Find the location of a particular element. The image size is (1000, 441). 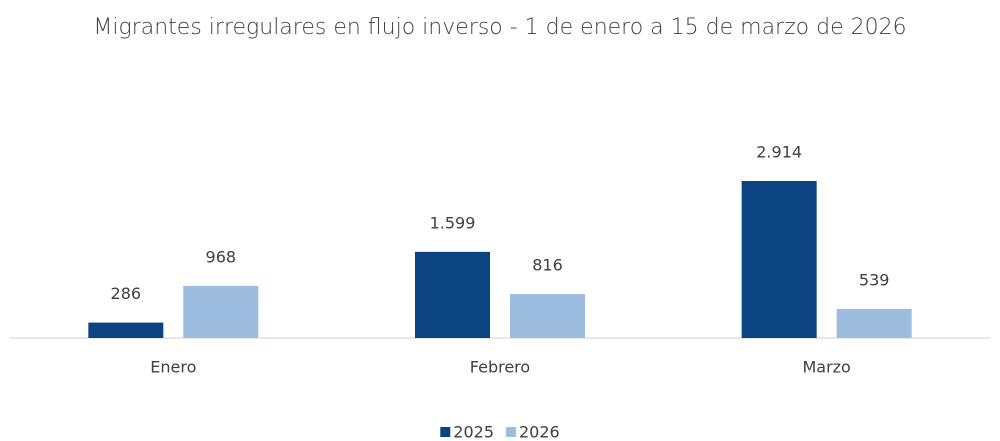

x-tick-label: Febrero is located at coordinates (500, 367).